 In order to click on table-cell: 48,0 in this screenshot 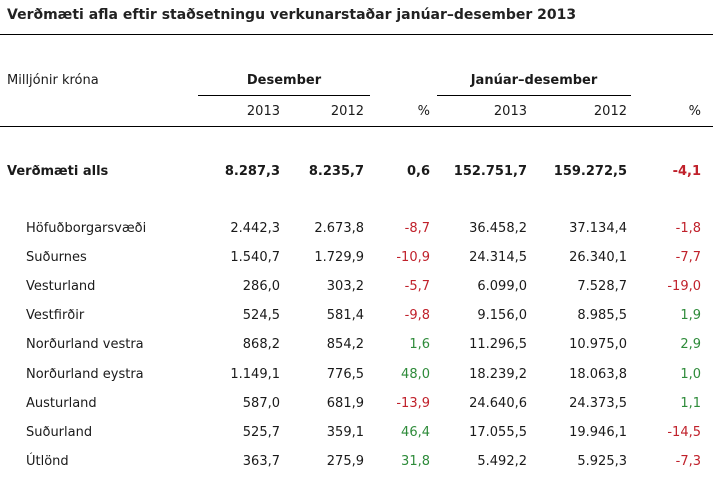, I will do `click(415, 374)`.